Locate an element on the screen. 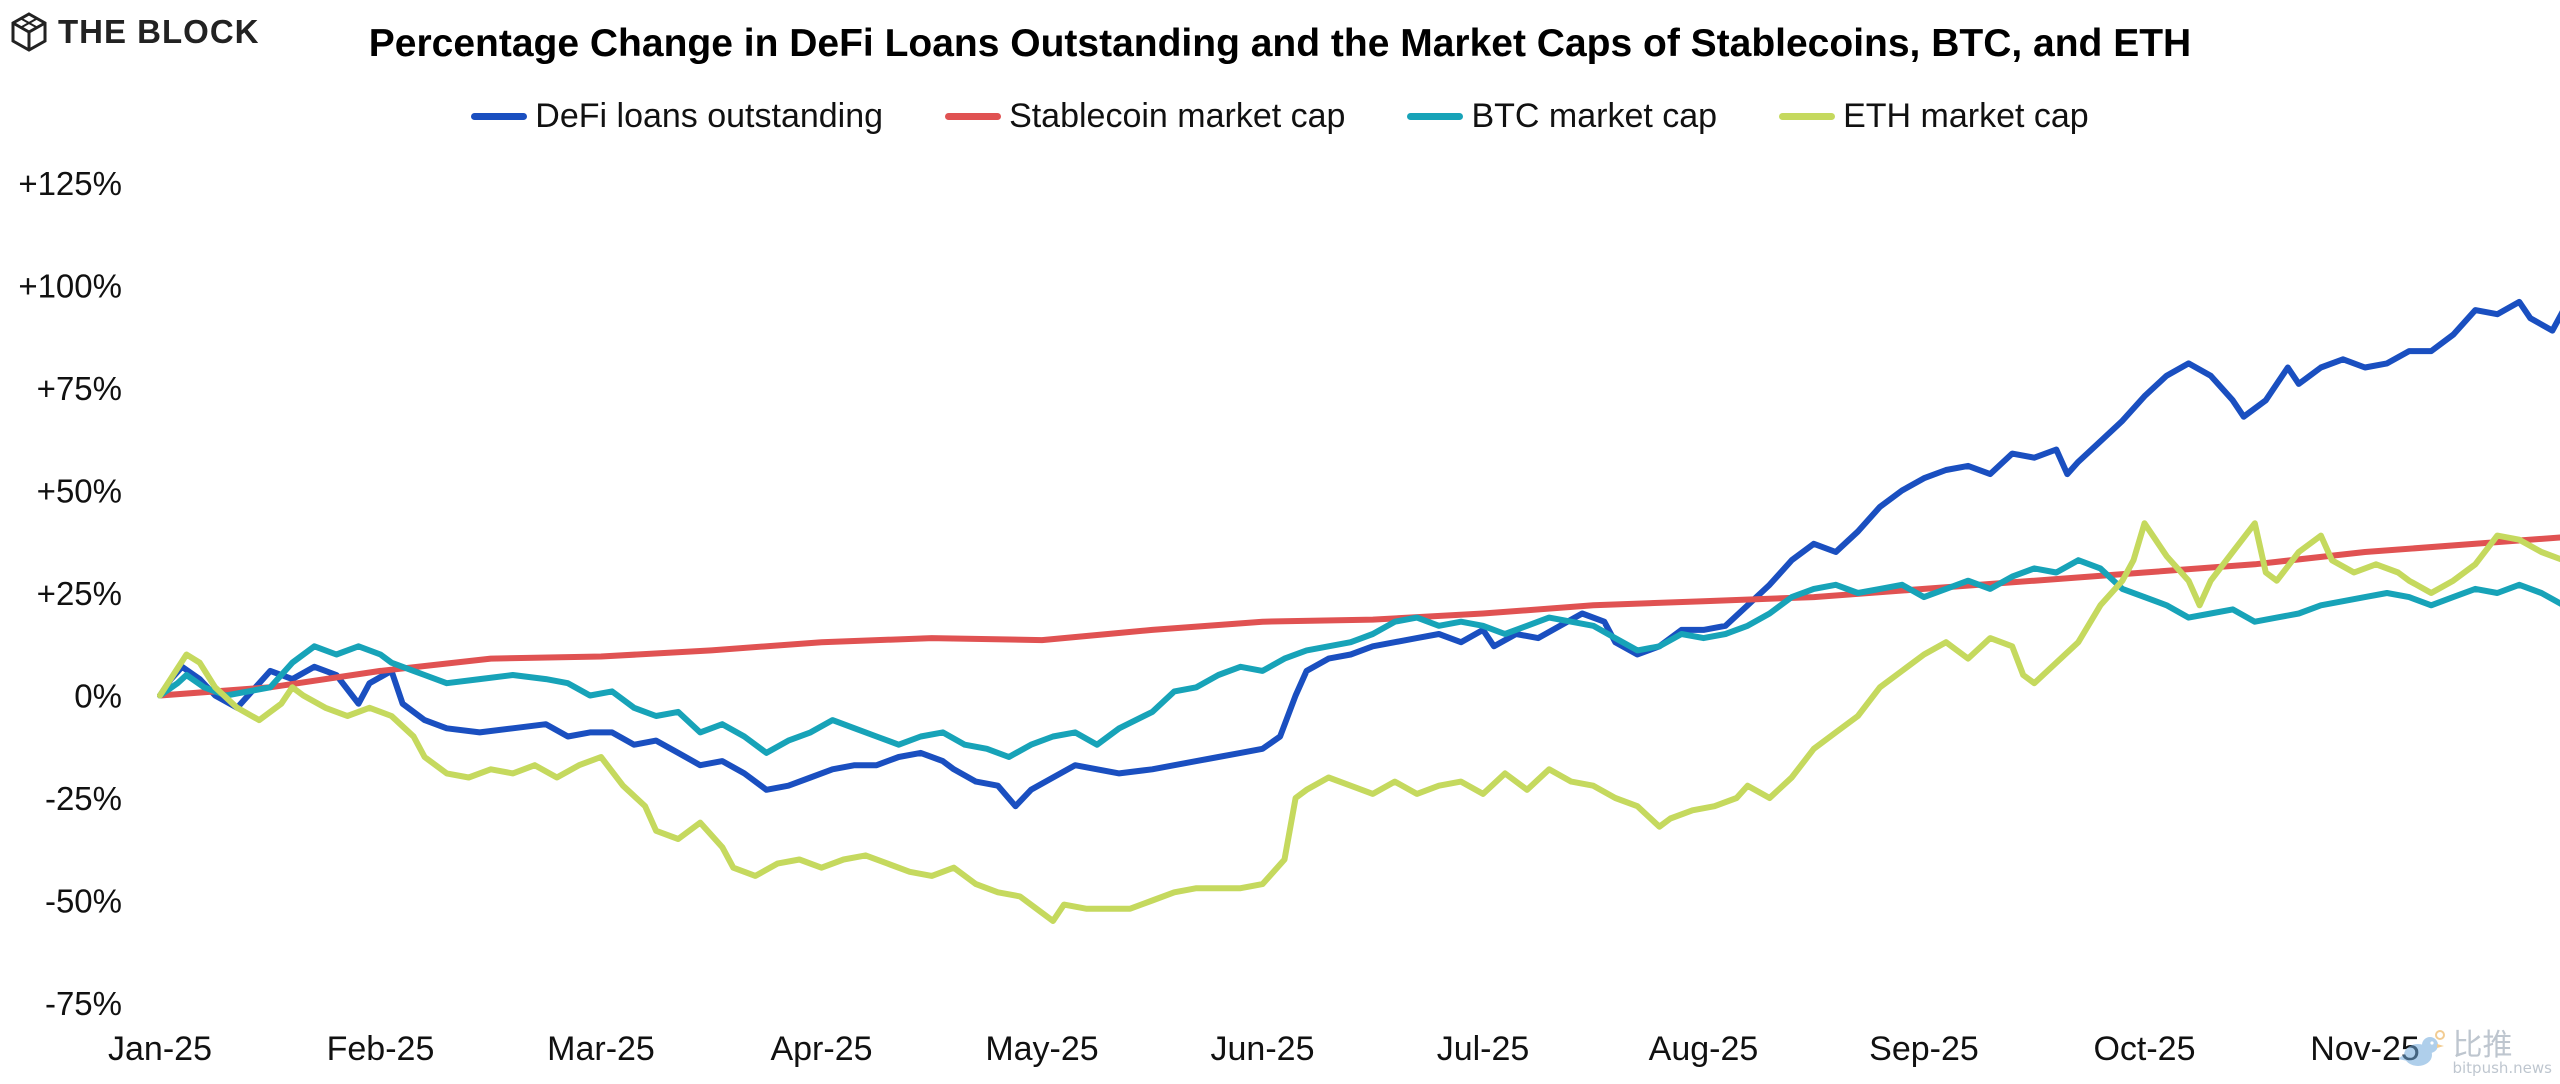 The width and height of the screenshot is (2560, 1084). y-tick-label: +25% is located at coordinates (79, 593).